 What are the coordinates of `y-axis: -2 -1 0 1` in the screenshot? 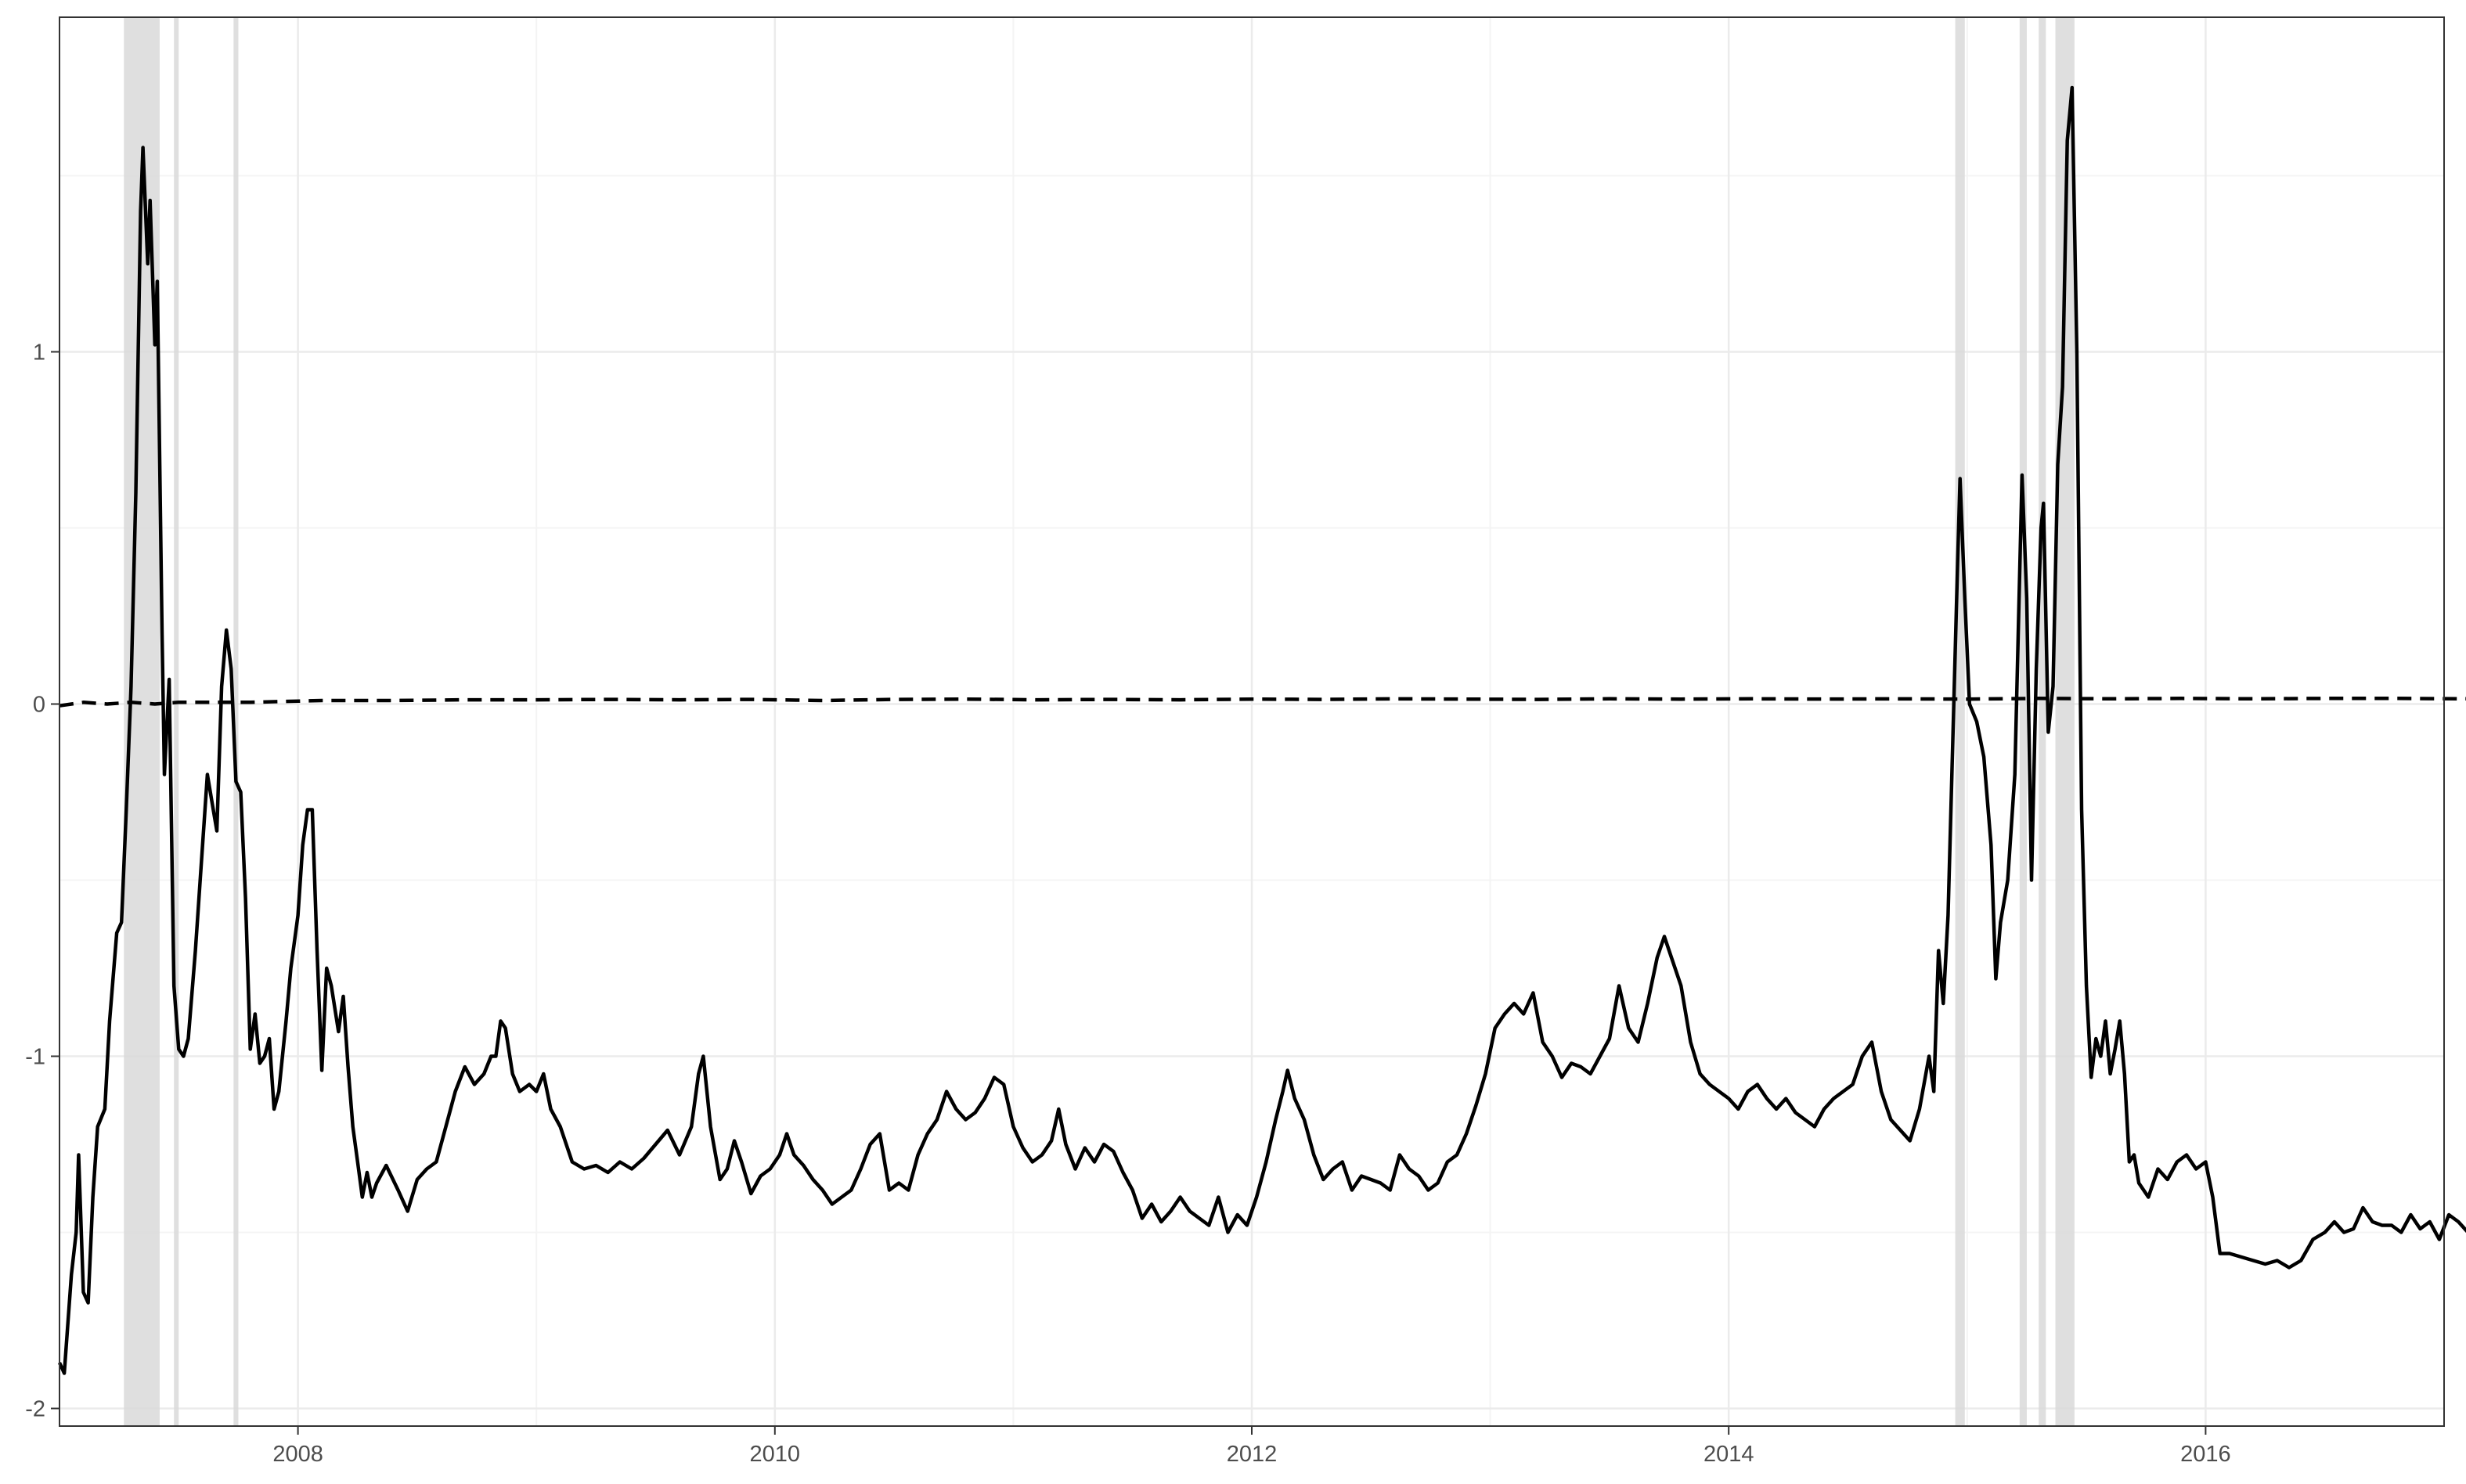 It's located at (42, 881).